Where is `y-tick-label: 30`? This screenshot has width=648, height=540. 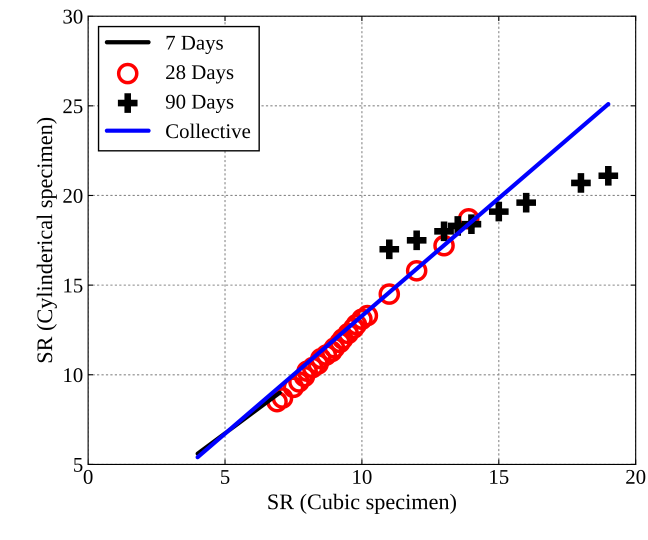 y-tick-label: 30 is located at coordinates (72, 17).